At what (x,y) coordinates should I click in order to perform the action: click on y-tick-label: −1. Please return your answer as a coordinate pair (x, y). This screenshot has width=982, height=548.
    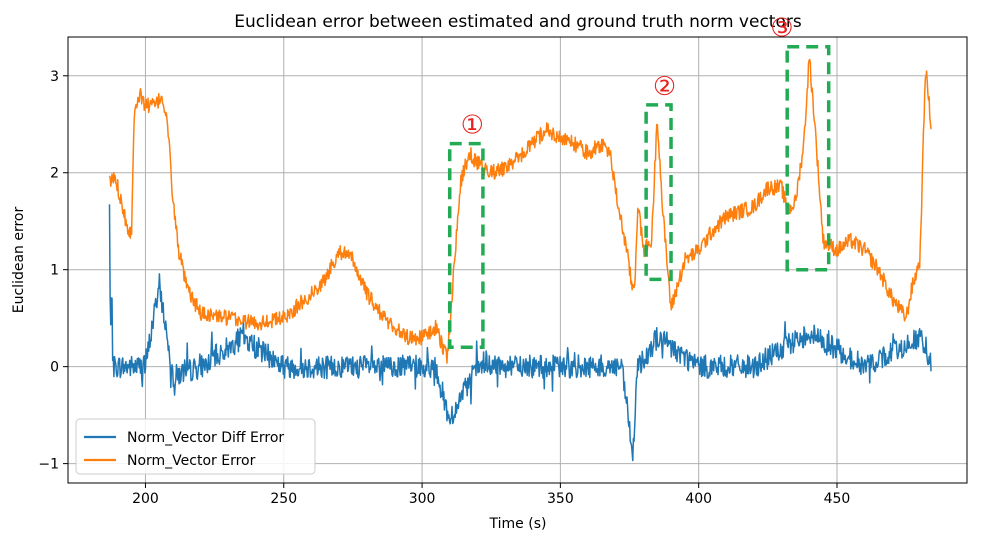
    Looking at the image, I should click on (48, 465).